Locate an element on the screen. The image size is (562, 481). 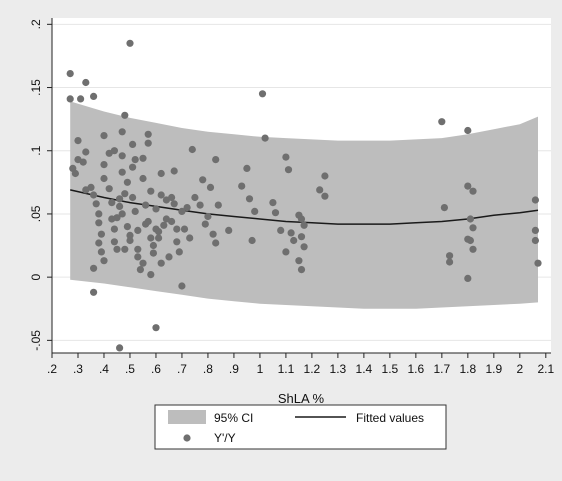
legend: 95% CI Fitted values Y'/Y is located at coordinates (300, 427).